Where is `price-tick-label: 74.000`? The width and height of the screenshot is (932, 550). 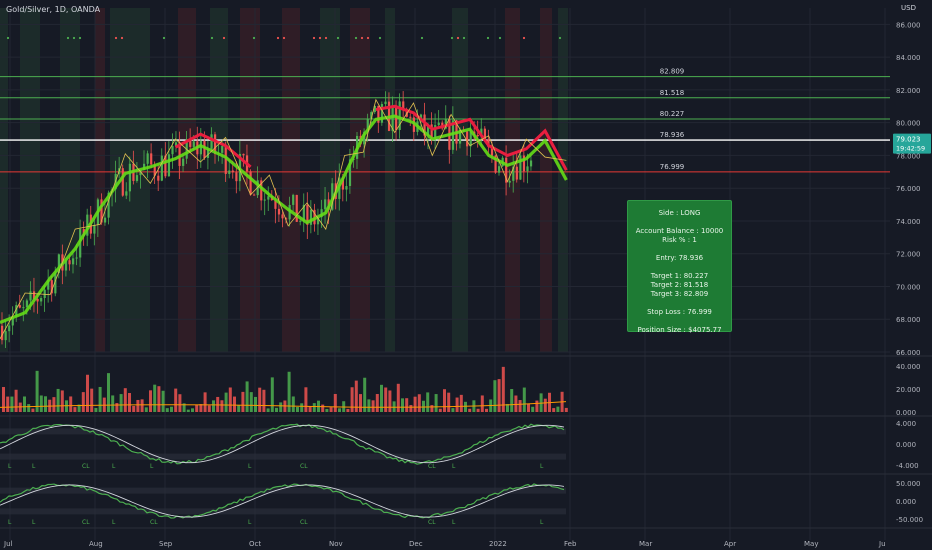
price-tick-label: 74.000 is located at coordinates (908, 222).